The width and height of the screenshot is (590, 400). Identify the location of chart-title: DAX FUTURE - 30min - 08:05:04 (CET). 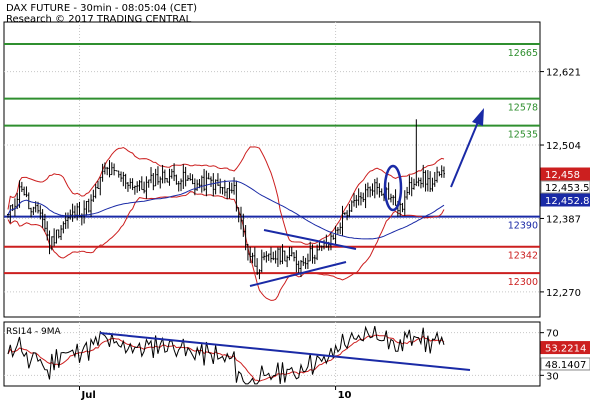
(101, 8).